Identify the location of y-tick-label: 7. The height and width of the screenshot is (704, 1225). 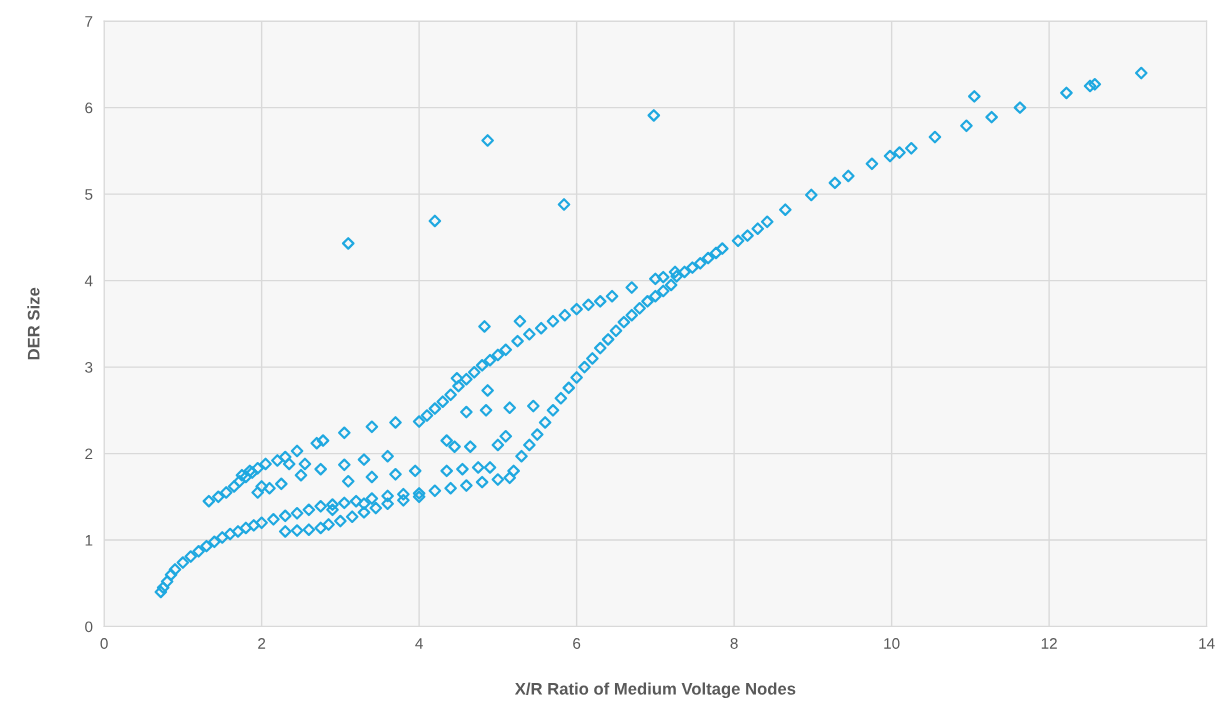
(89, 21).